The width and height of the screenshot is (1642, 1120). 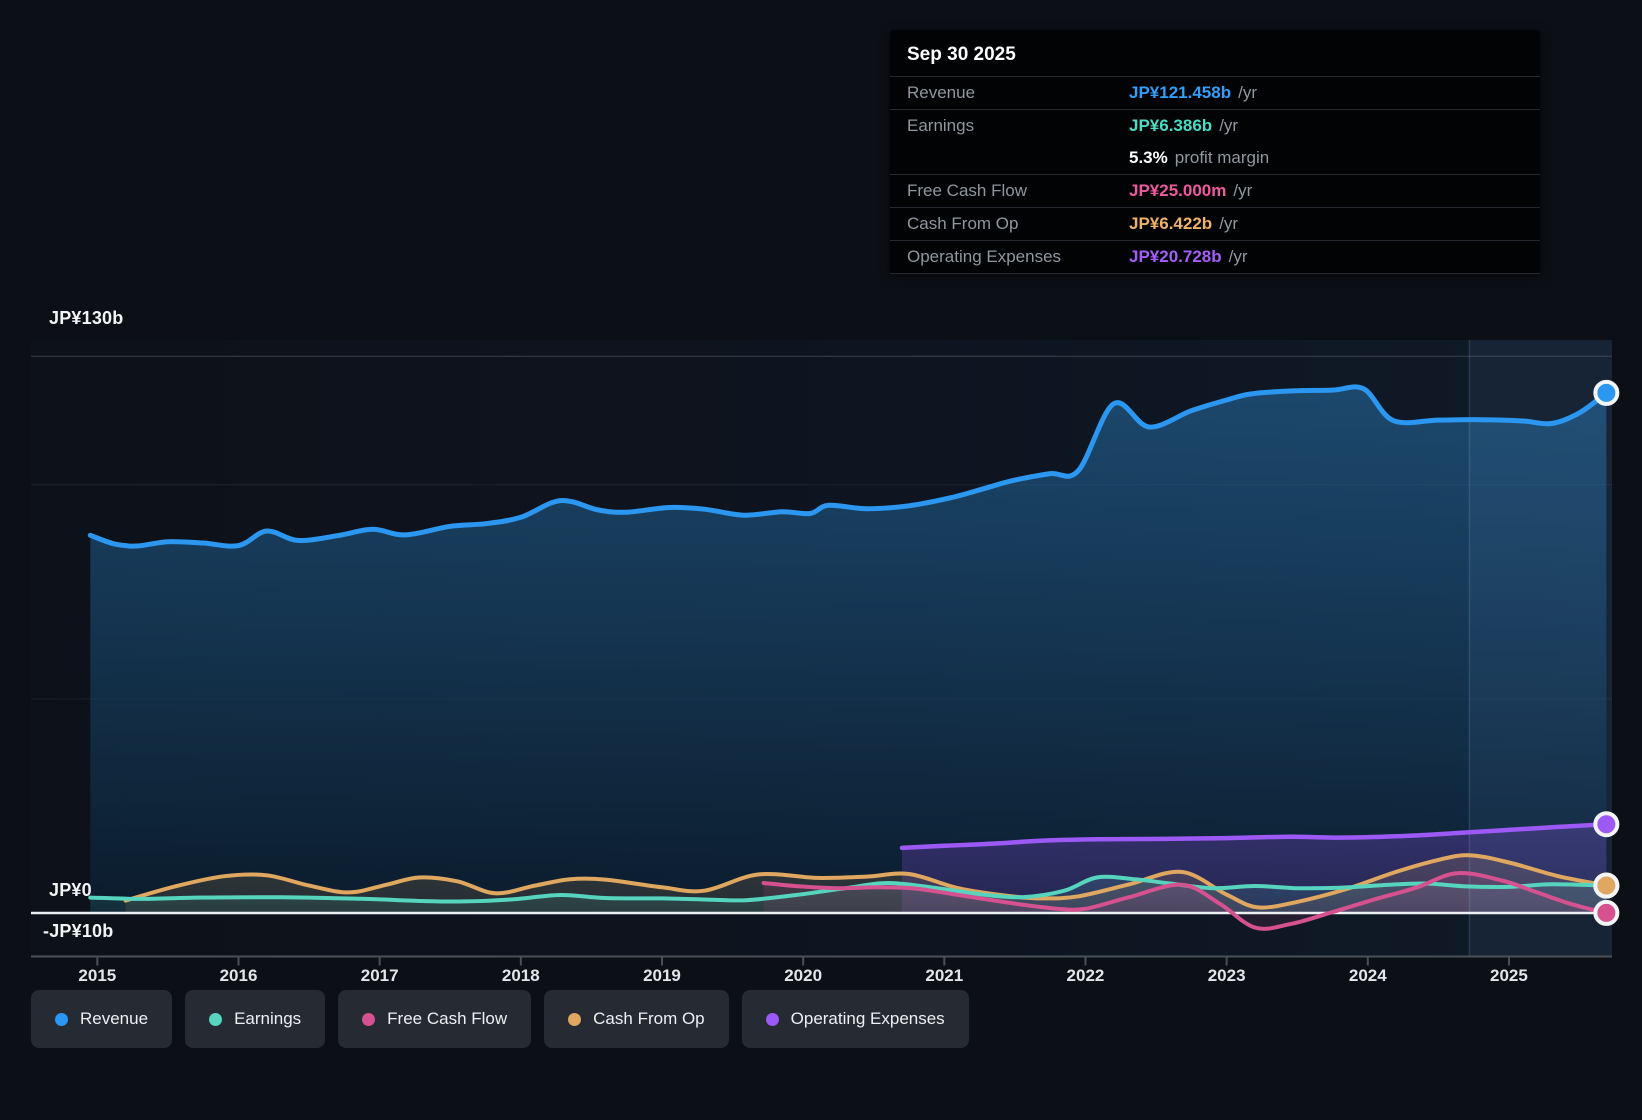 What do you see at coordinates (941, 92) in the screenshot?
I see `tooltip-row-label: Revenue` at bounding box center [941, 92].